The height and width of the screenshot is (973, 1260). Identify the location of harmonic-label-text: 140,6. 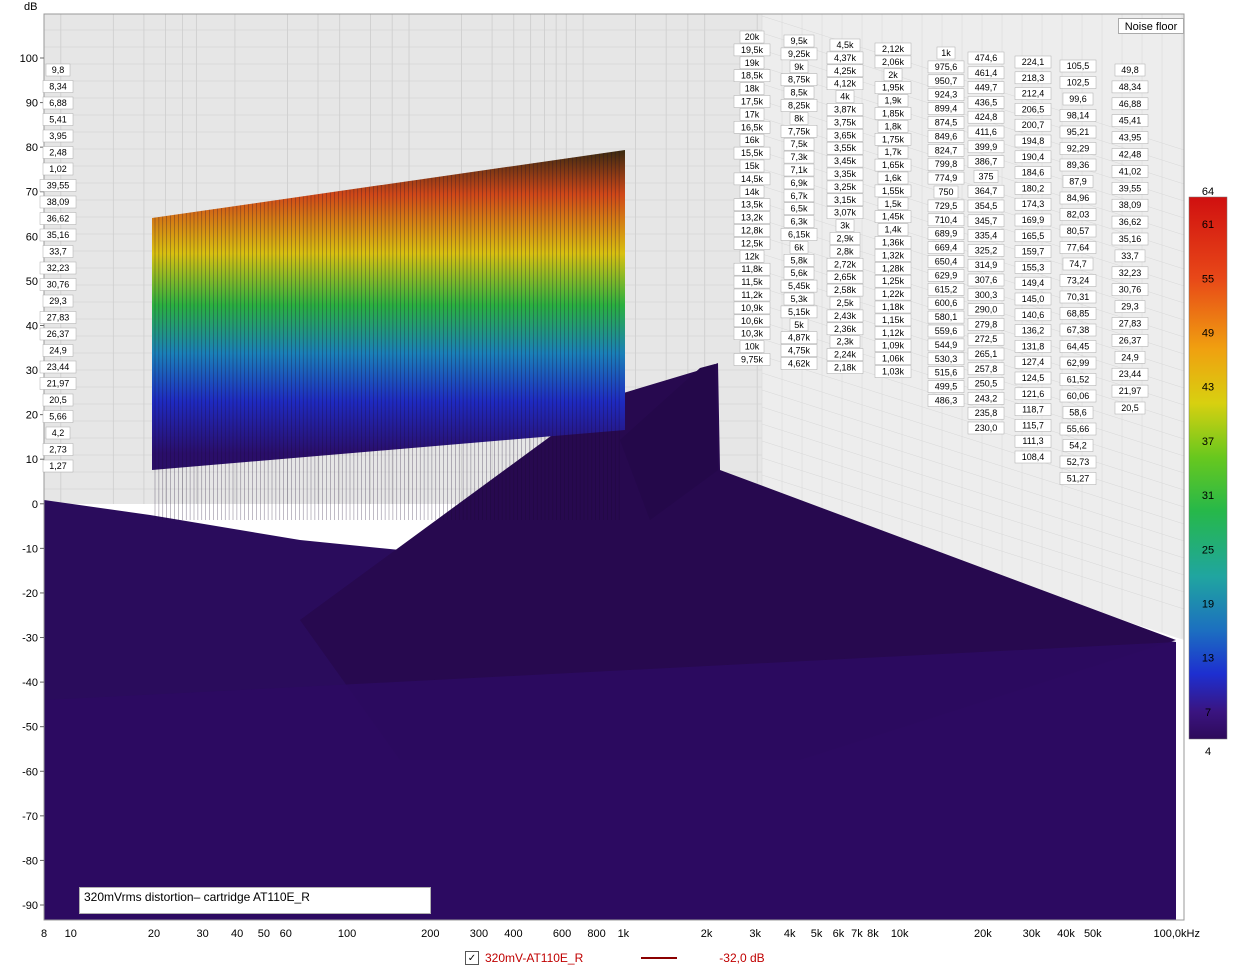
(1033, 315).